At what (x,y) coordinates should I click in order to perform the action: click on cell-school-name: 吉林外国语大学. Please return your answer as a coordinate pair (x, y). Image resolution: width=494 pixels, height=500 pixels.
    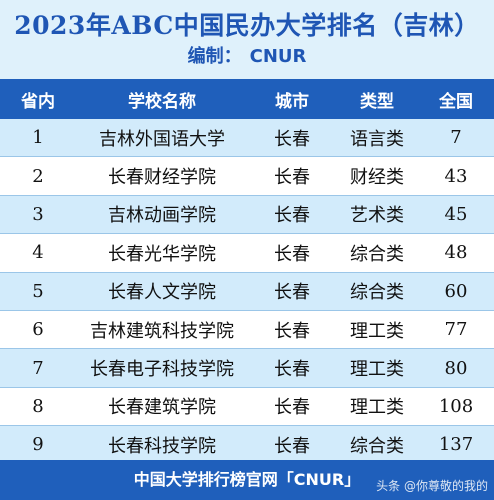
    Looking at the image, I should click on (162, 138).